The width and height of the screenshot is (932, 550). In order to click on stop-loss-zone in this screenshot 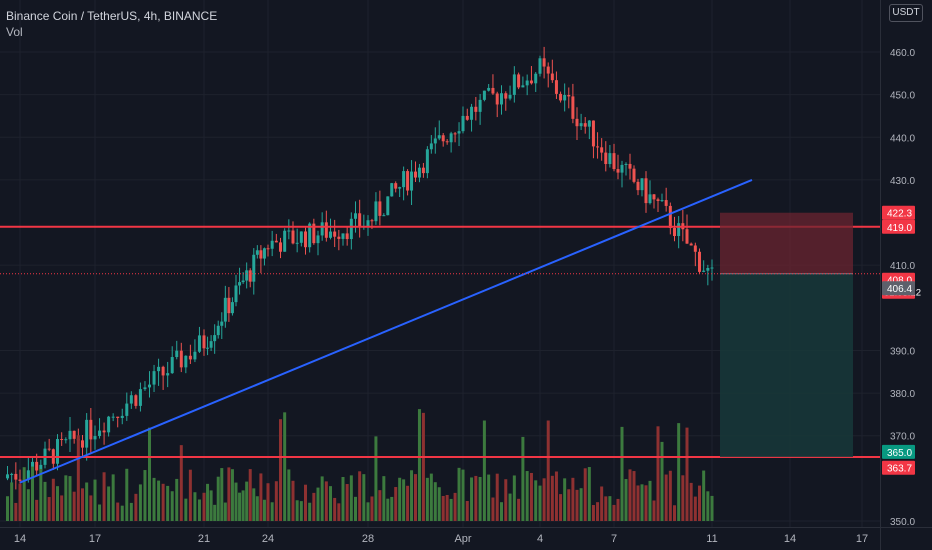, I will do `click(786, 243)`.